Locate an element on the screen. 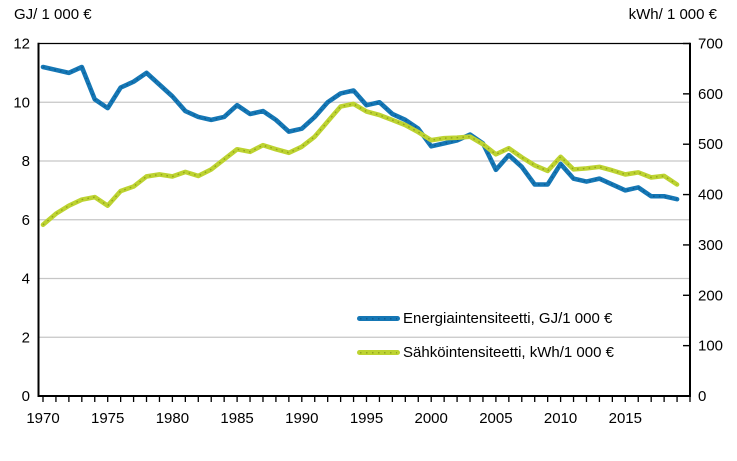 Image resolution: width=737 pixels, height=461 pixels. left-axis-tick-label: 10 is located at coordinates (21, 102).